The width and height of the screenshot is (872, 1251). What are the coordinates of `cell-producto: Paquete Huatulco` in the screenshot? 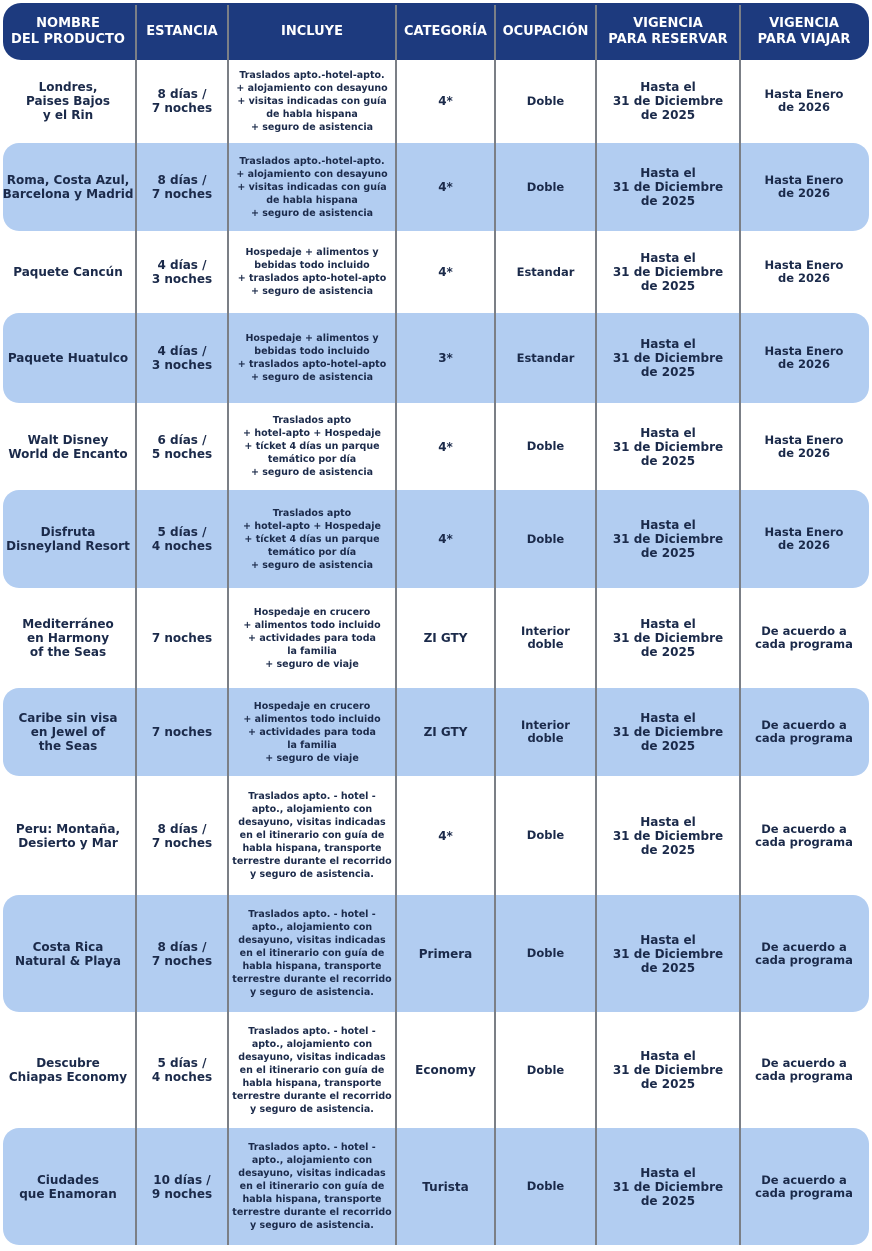 It's located at (68, 358).